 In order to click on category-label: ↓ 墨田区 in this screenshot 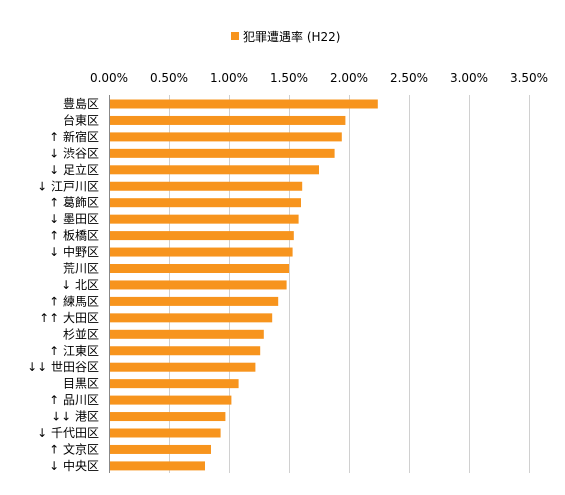, I will do `click(74, 219)`.